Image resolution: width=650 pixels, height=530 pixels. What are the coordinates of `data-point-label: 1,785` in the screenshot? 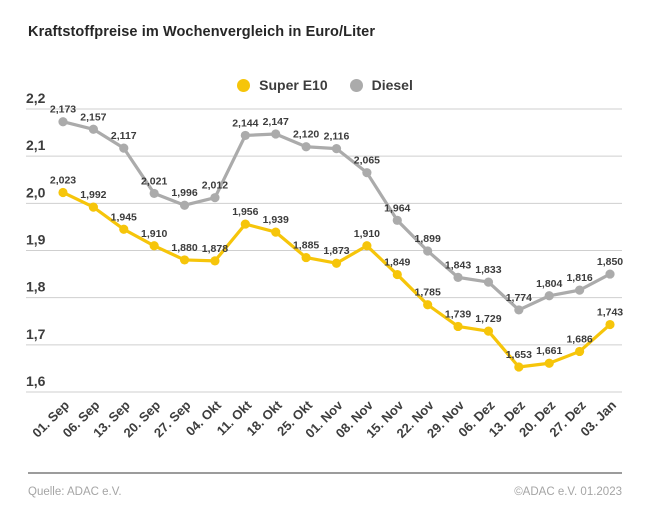 It's located at (428, 293).